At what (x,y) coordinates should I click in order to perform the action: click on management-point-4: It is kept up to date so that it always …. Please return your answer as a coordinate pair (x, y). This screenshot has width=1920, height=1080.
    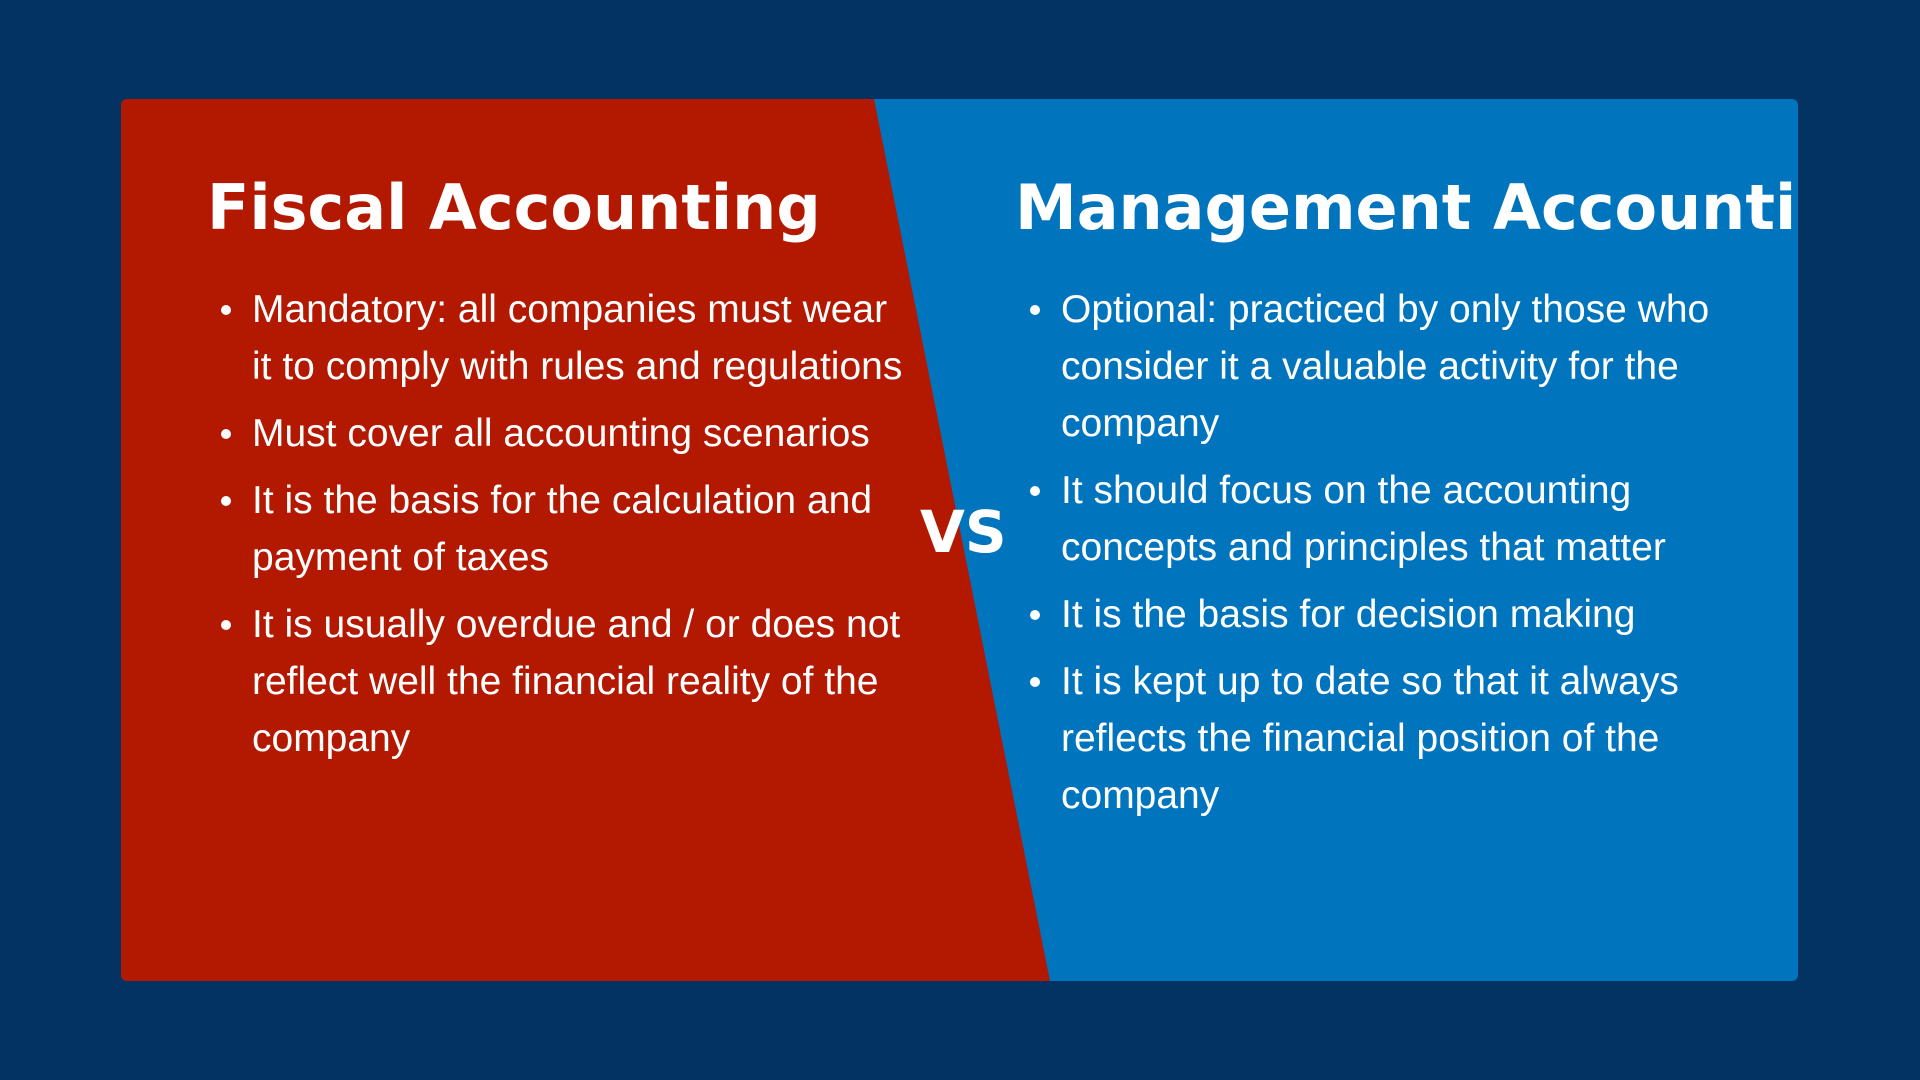
    Looking at the image, I should click on (1395, 738).